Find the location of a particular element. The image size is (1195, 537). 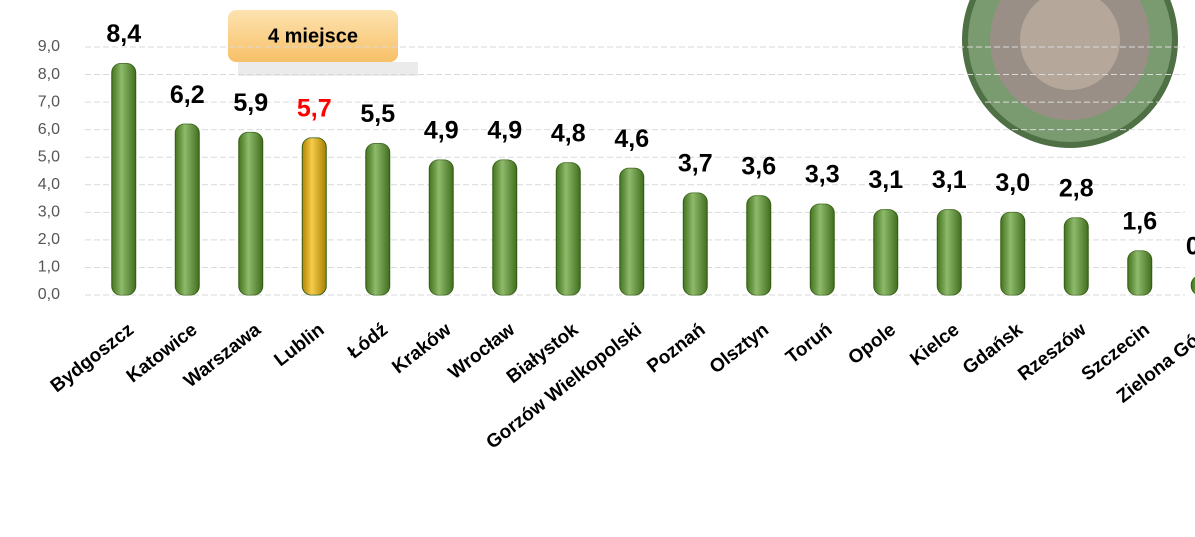

x-tick-label: Kielce is located at coordinates (934, 344).